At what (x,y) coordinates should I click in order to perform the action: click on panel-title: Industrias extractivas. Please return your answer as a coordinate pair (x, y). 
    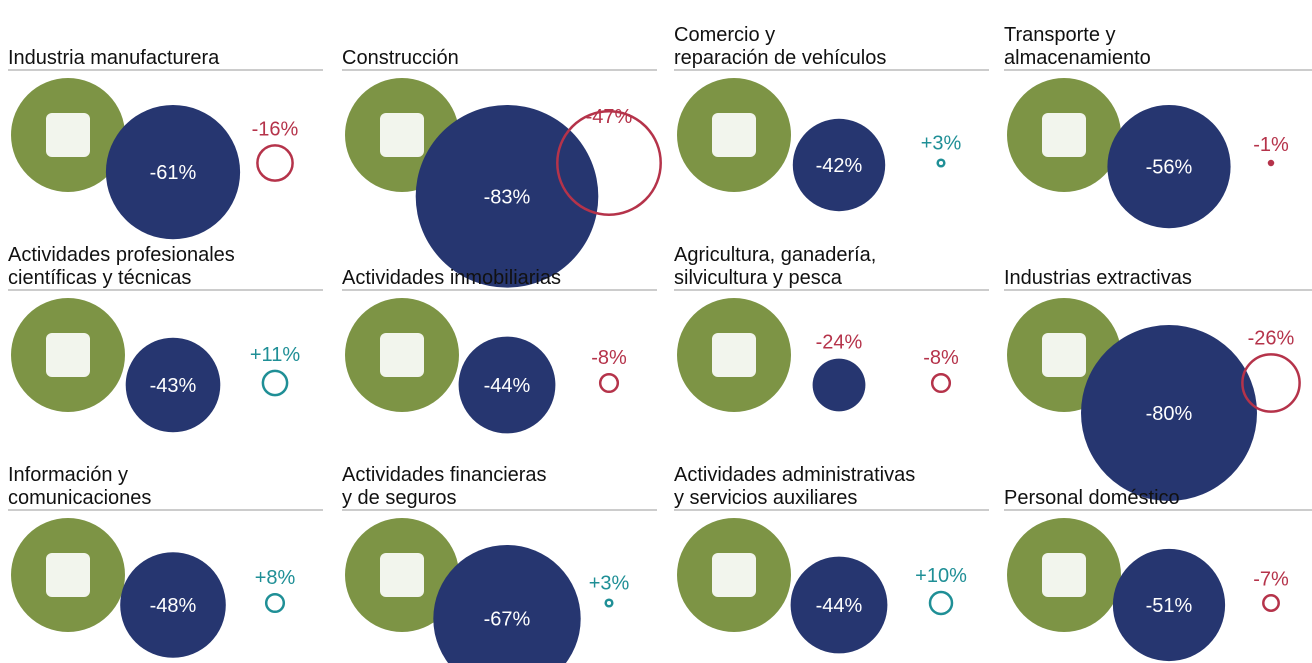
    Looking at the image, I should click on (1098, 278).